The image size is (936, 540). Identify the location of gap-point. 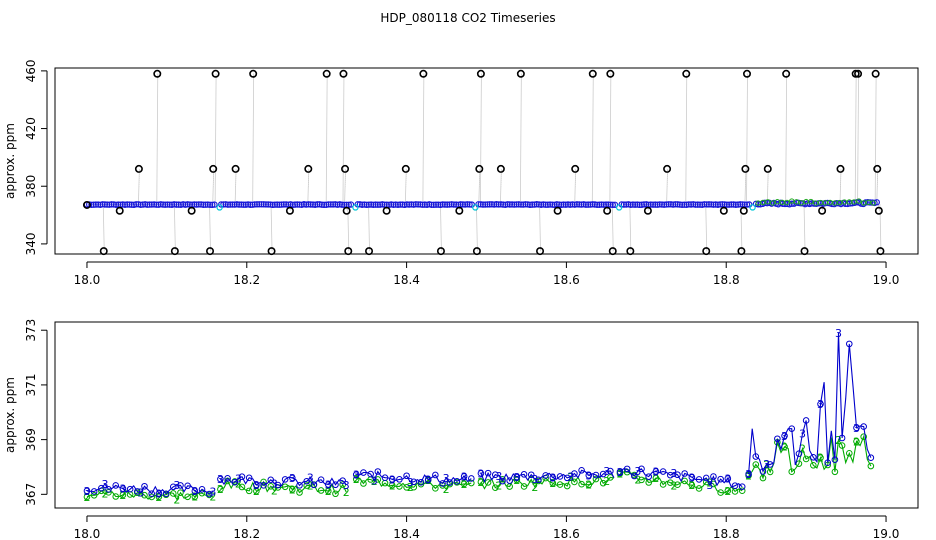
(752, 207).